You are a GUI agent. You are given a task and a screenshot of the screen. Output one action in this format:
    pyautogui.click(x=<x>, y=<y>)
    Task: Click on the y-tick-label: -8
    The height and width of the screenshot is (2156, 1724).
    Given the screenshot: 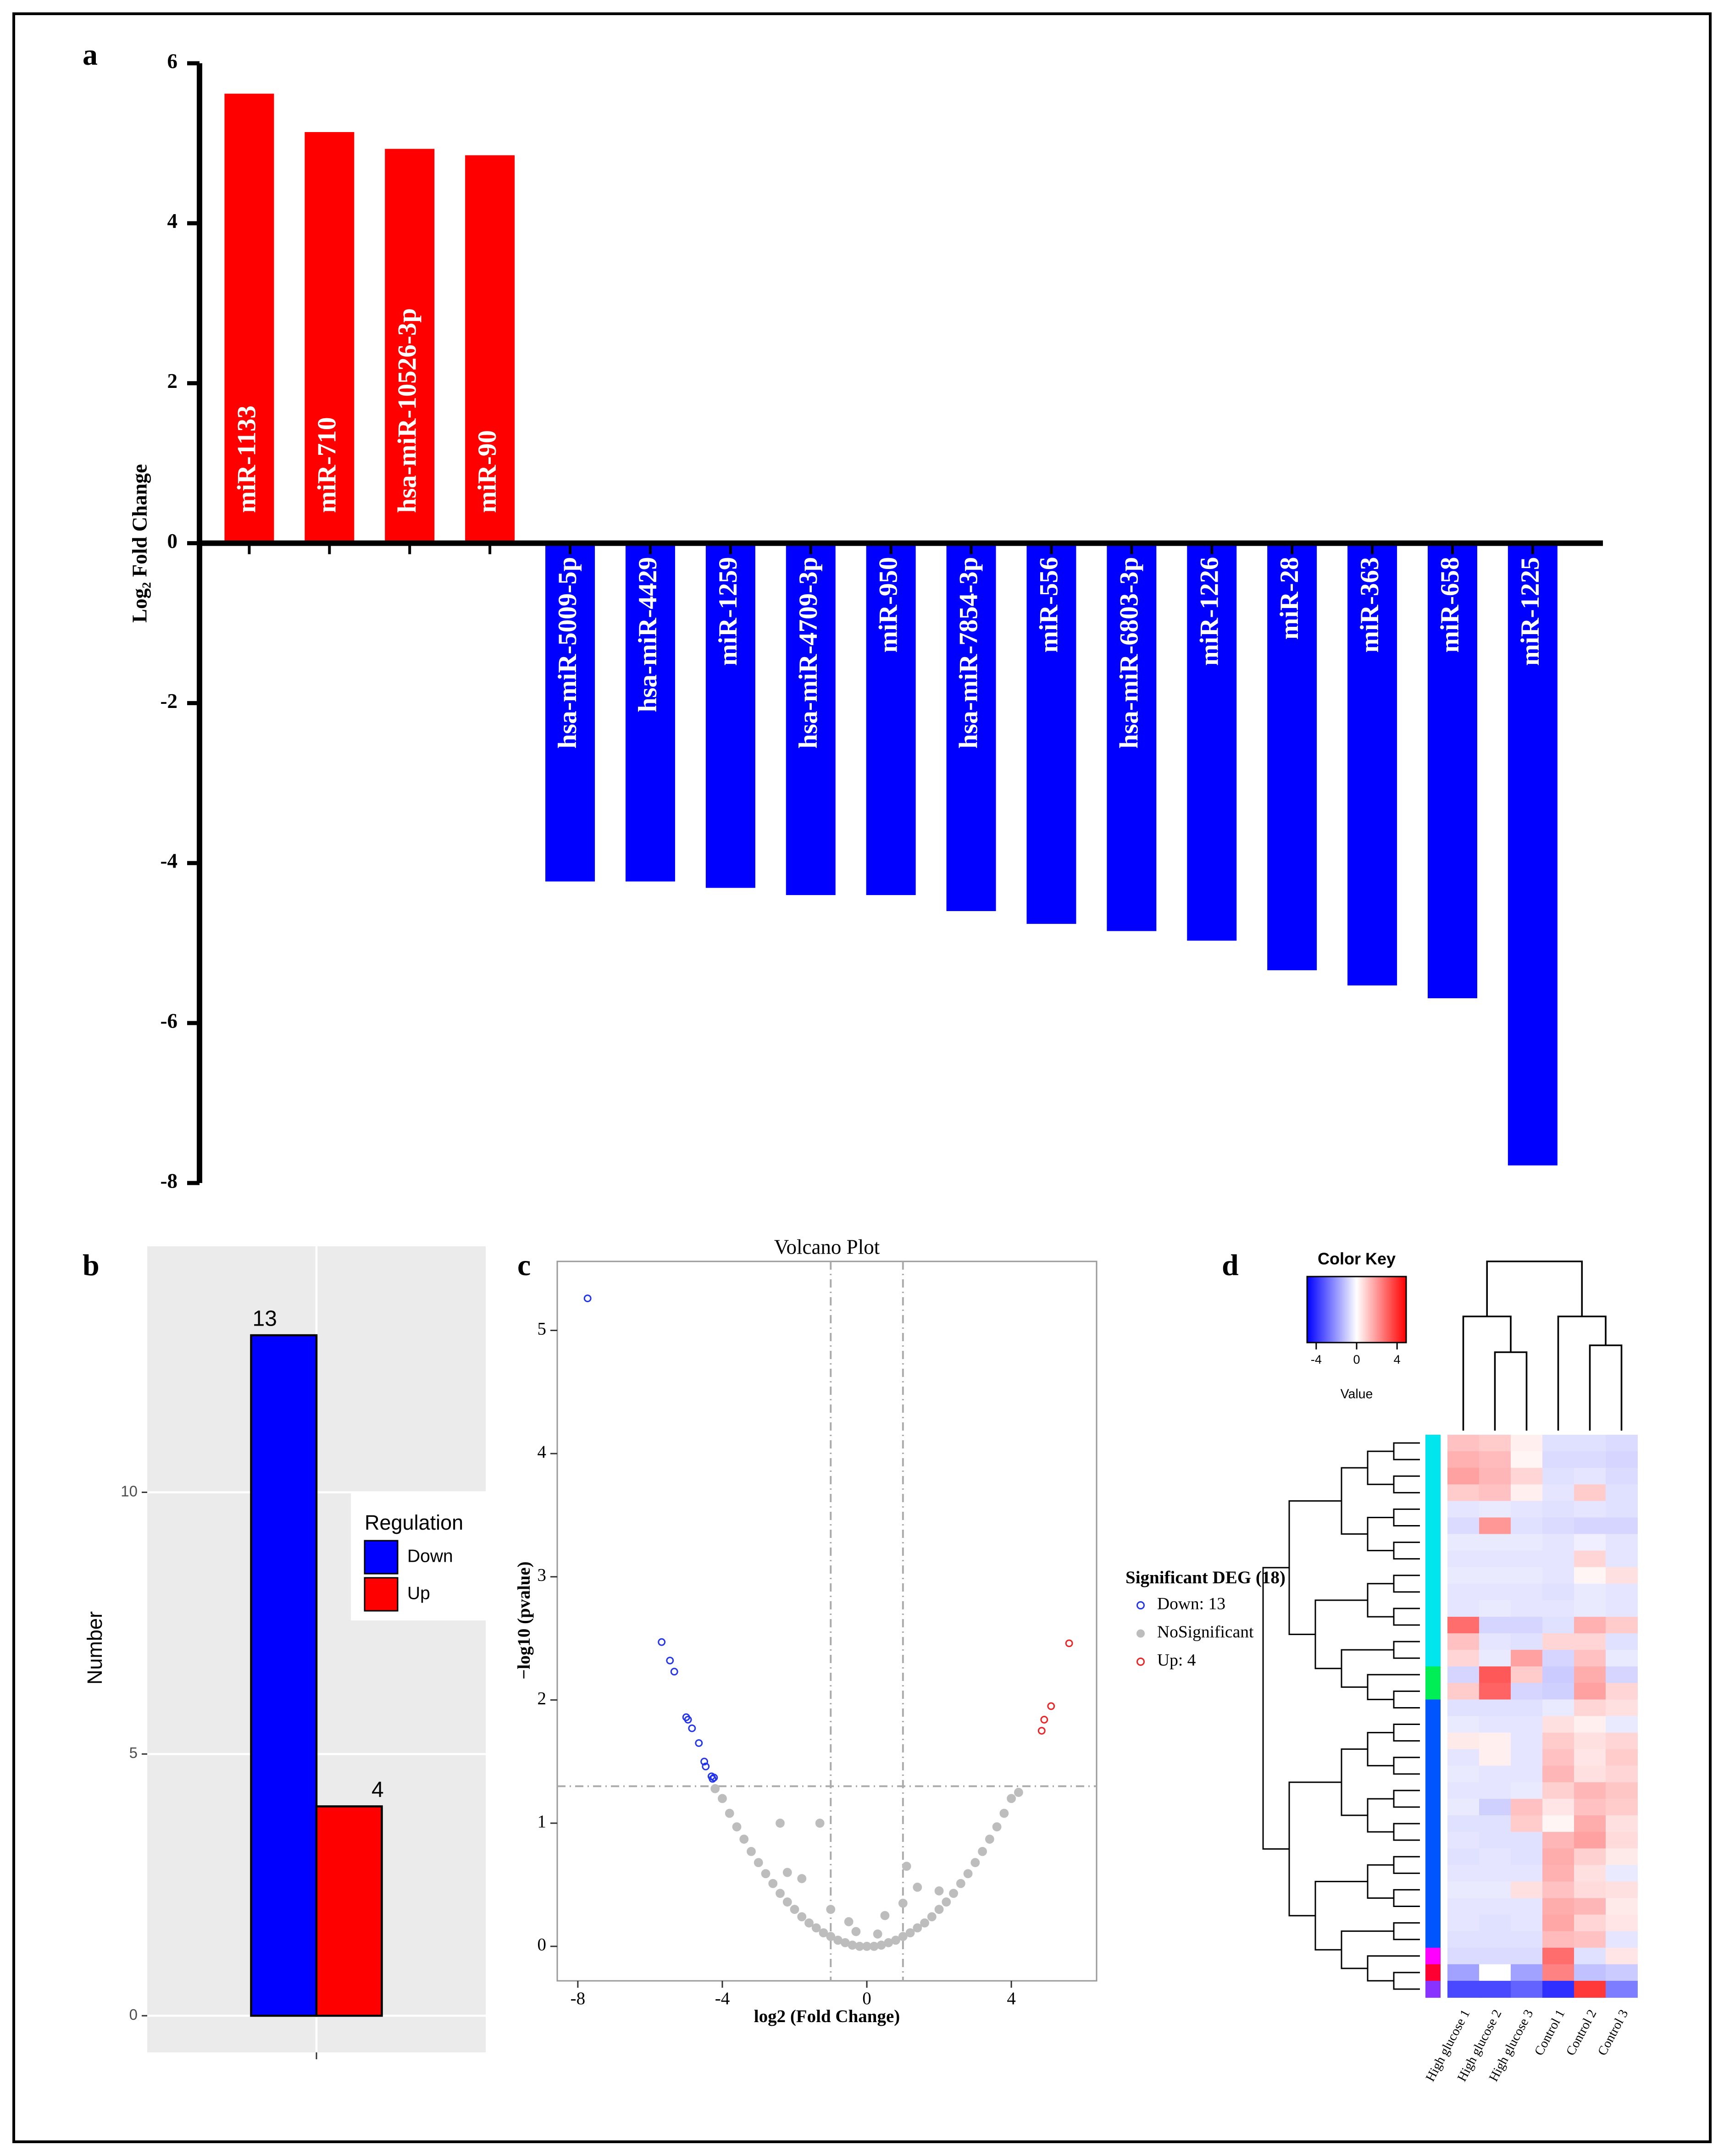 What is the action you would take?
    pyautogui.click(x=169, y=1180)
    